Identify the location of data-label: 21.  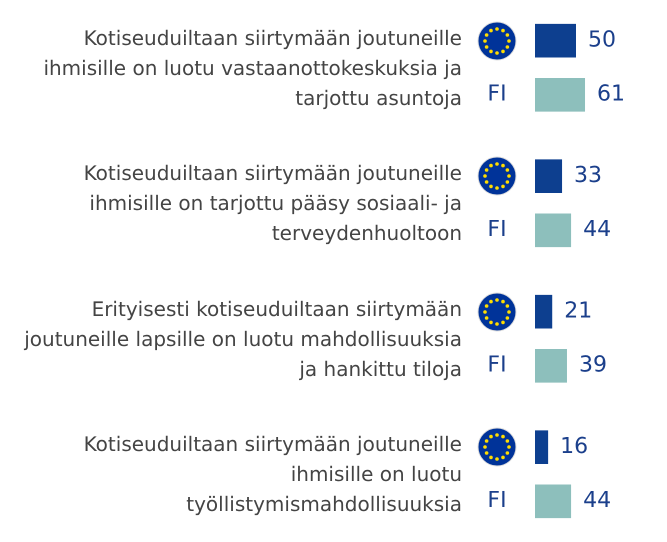
(578, 311).